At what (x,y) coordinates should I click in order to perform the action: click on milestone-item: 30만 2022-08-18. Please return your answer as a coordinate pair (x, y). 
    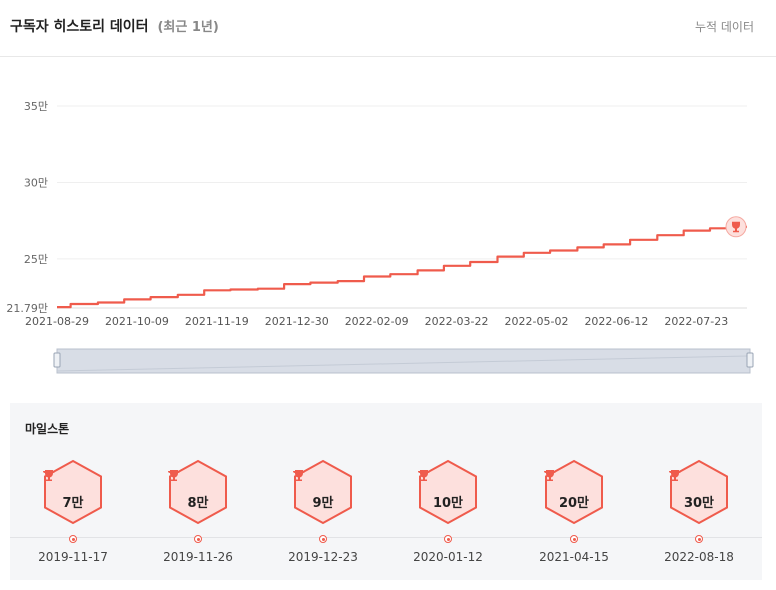
    Looking at the image, I should click on (699, 511).